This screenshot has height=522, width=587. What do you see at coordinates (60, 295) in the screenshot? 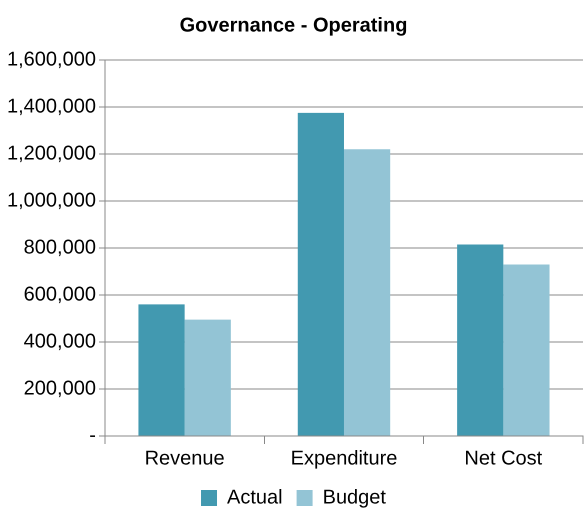
I see `y-tick-label: 600,000` at bounding box center [60, 295].